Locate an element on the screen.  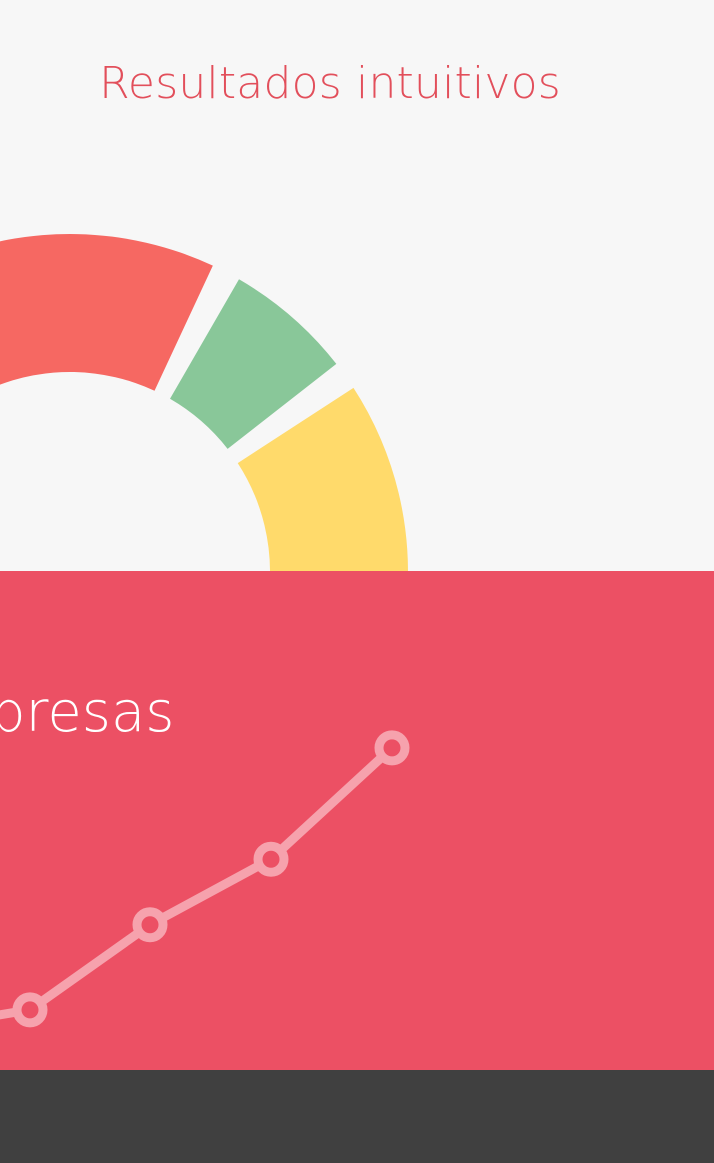
growth-line-chart is located at coordinates (205, 879).